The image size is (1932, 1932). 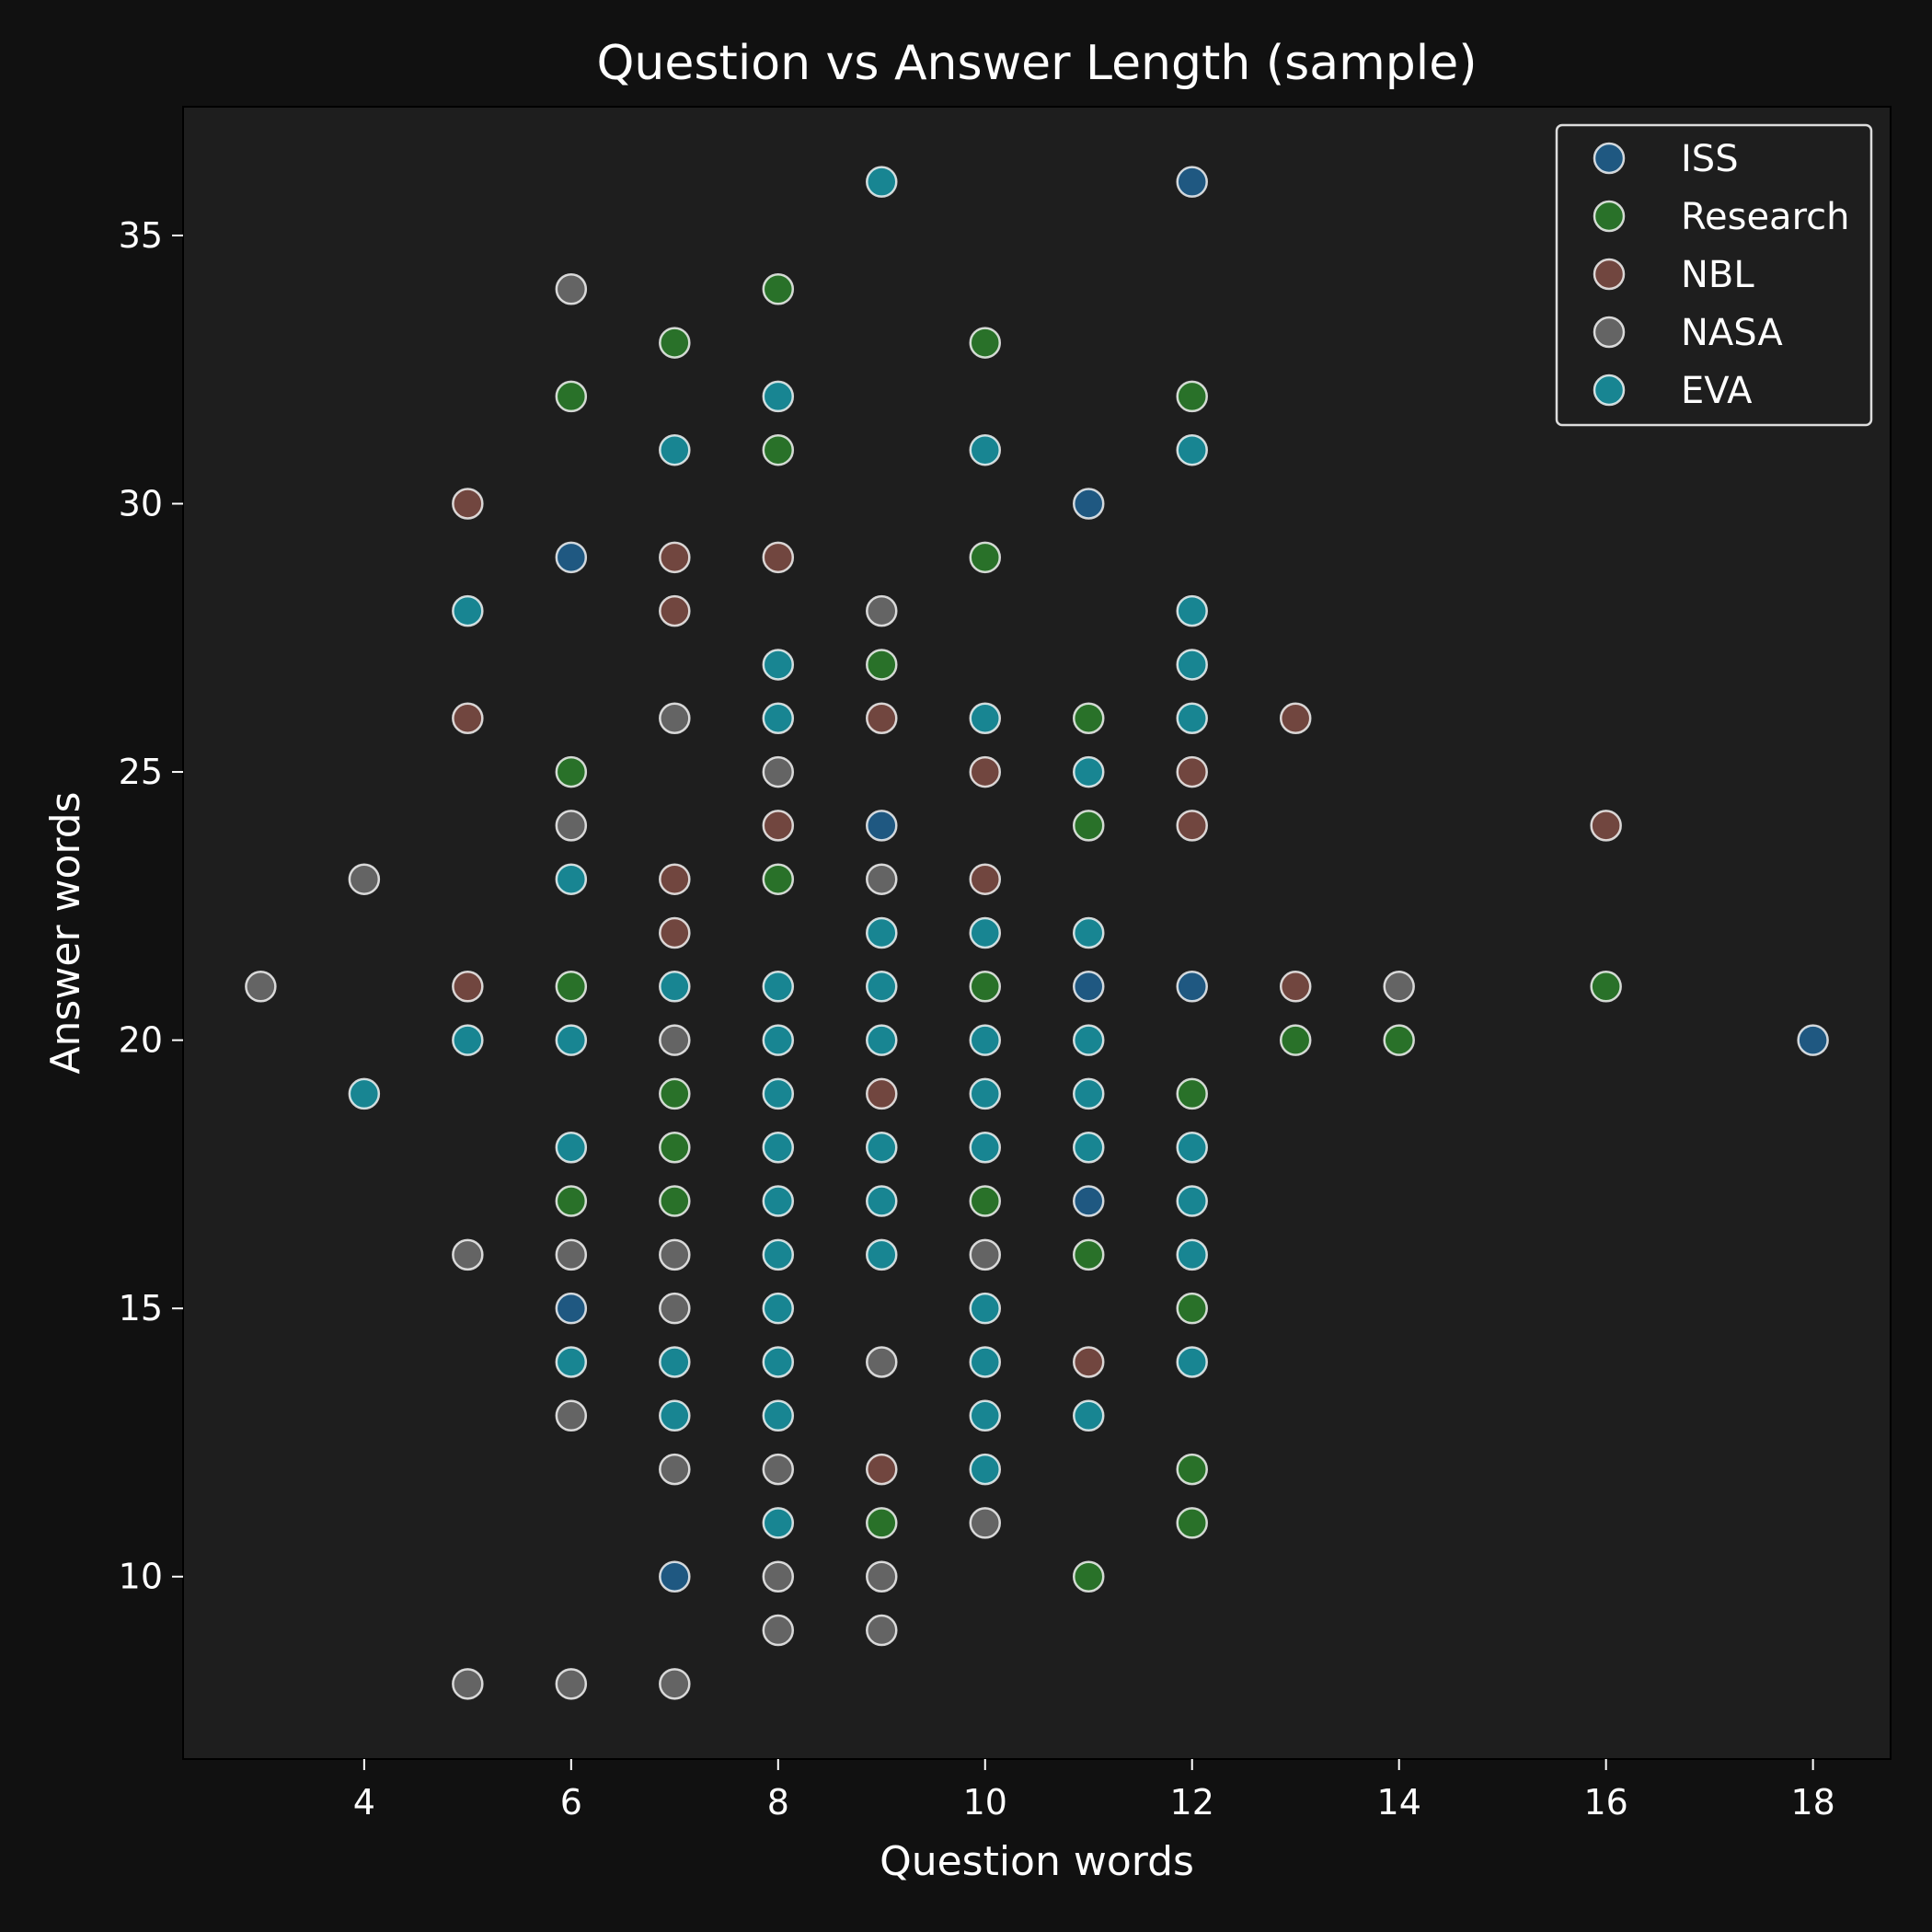 What do you see at coordinates (1036, 63) in the screenshot?
I see `chart-title: Question vs Answer Length (sample)` at bounding box center [1036, 63].